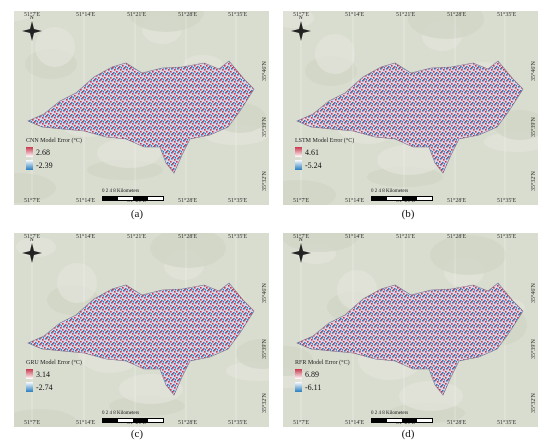  What do you see at coordinates (137, 214) in the screenshot?
I see `caption-a: (a)` at bounding box center [137, 214].